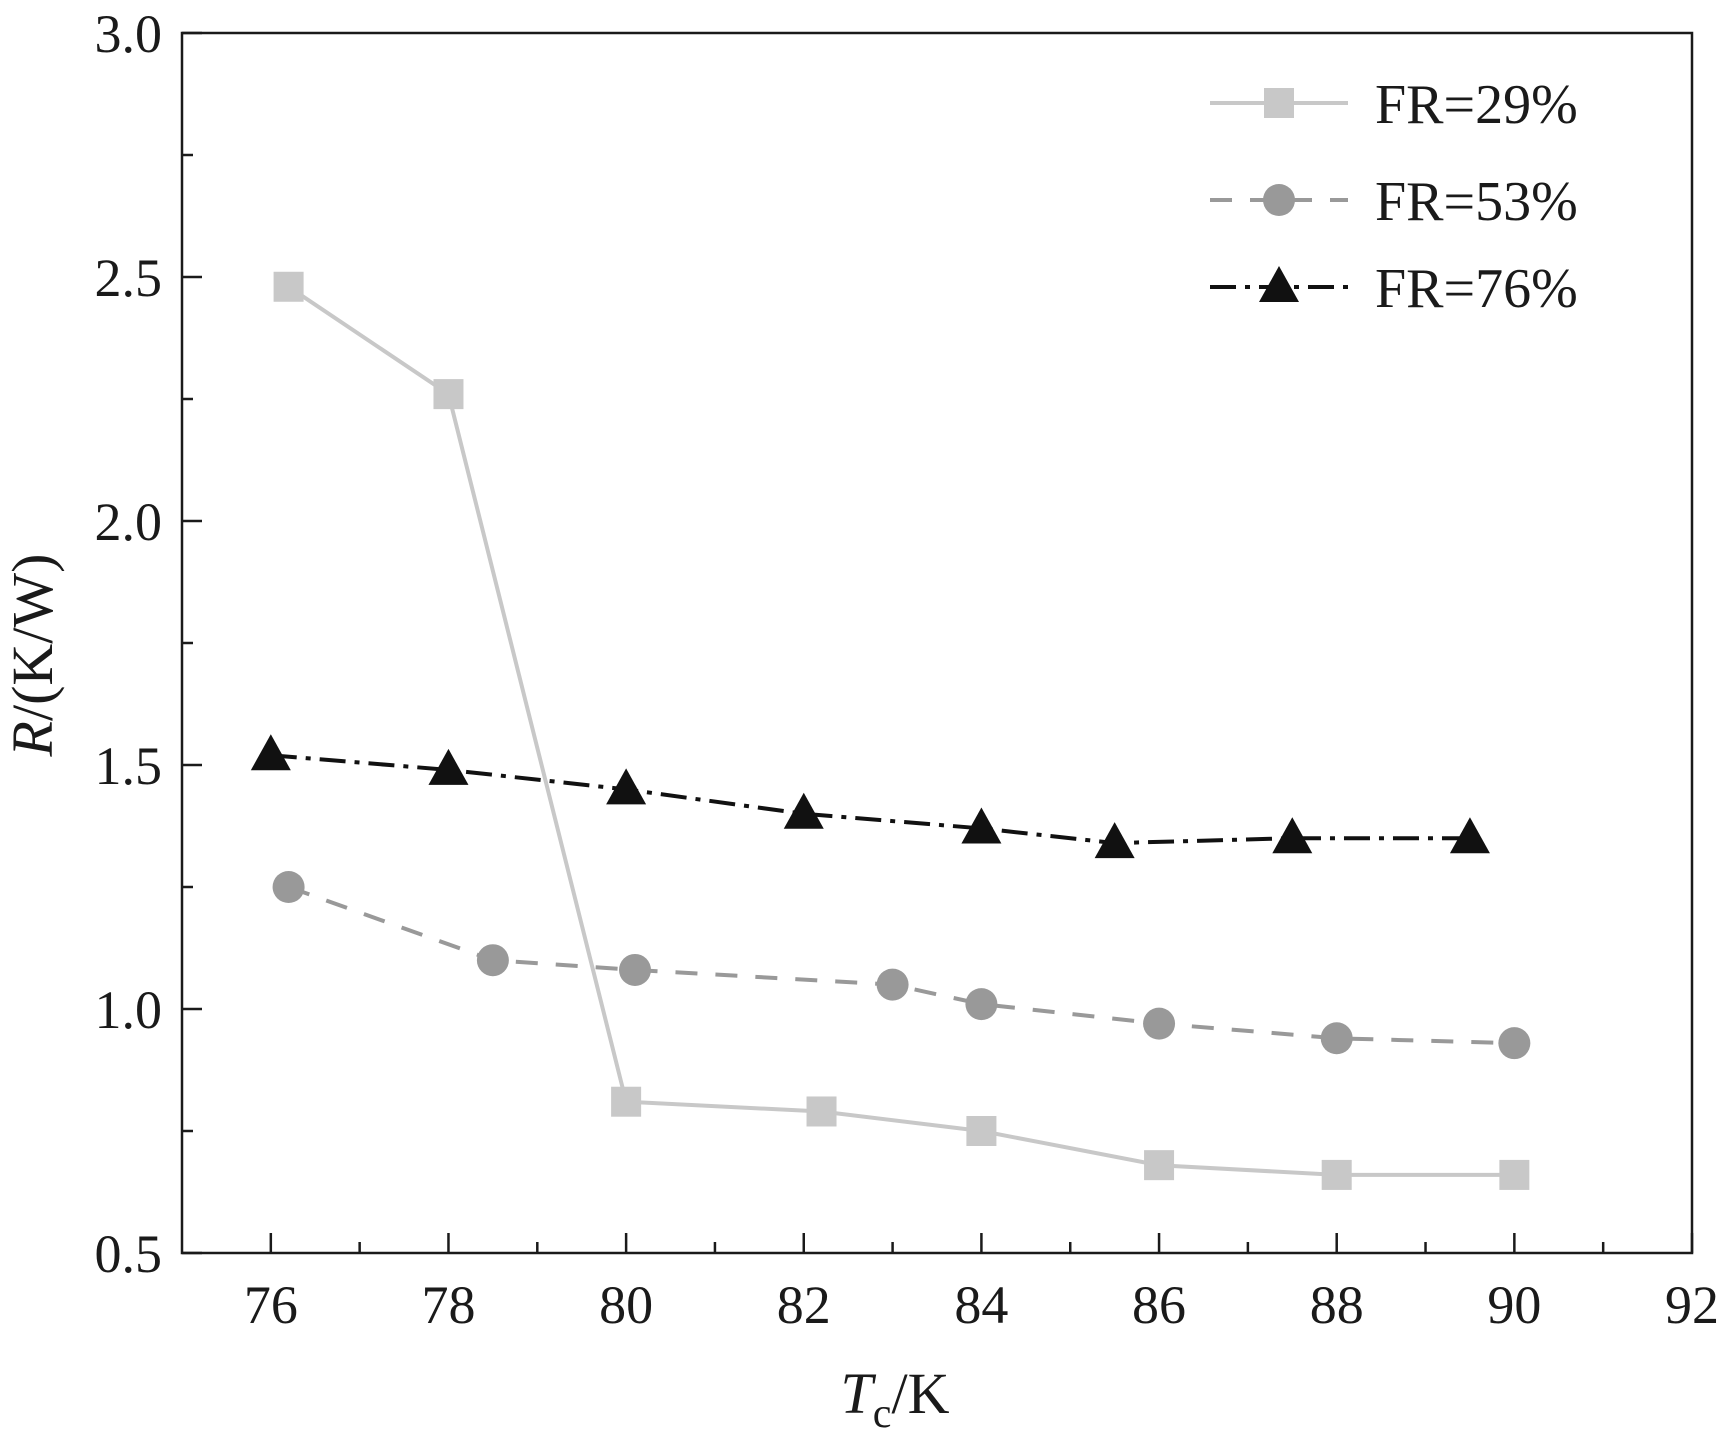 This screenshot has width=1727, height=1446. What do you see at coordinates (129, 522) in the screenshot?
I see `y-tick-label: 2.0` at bounding box center [129, 522].